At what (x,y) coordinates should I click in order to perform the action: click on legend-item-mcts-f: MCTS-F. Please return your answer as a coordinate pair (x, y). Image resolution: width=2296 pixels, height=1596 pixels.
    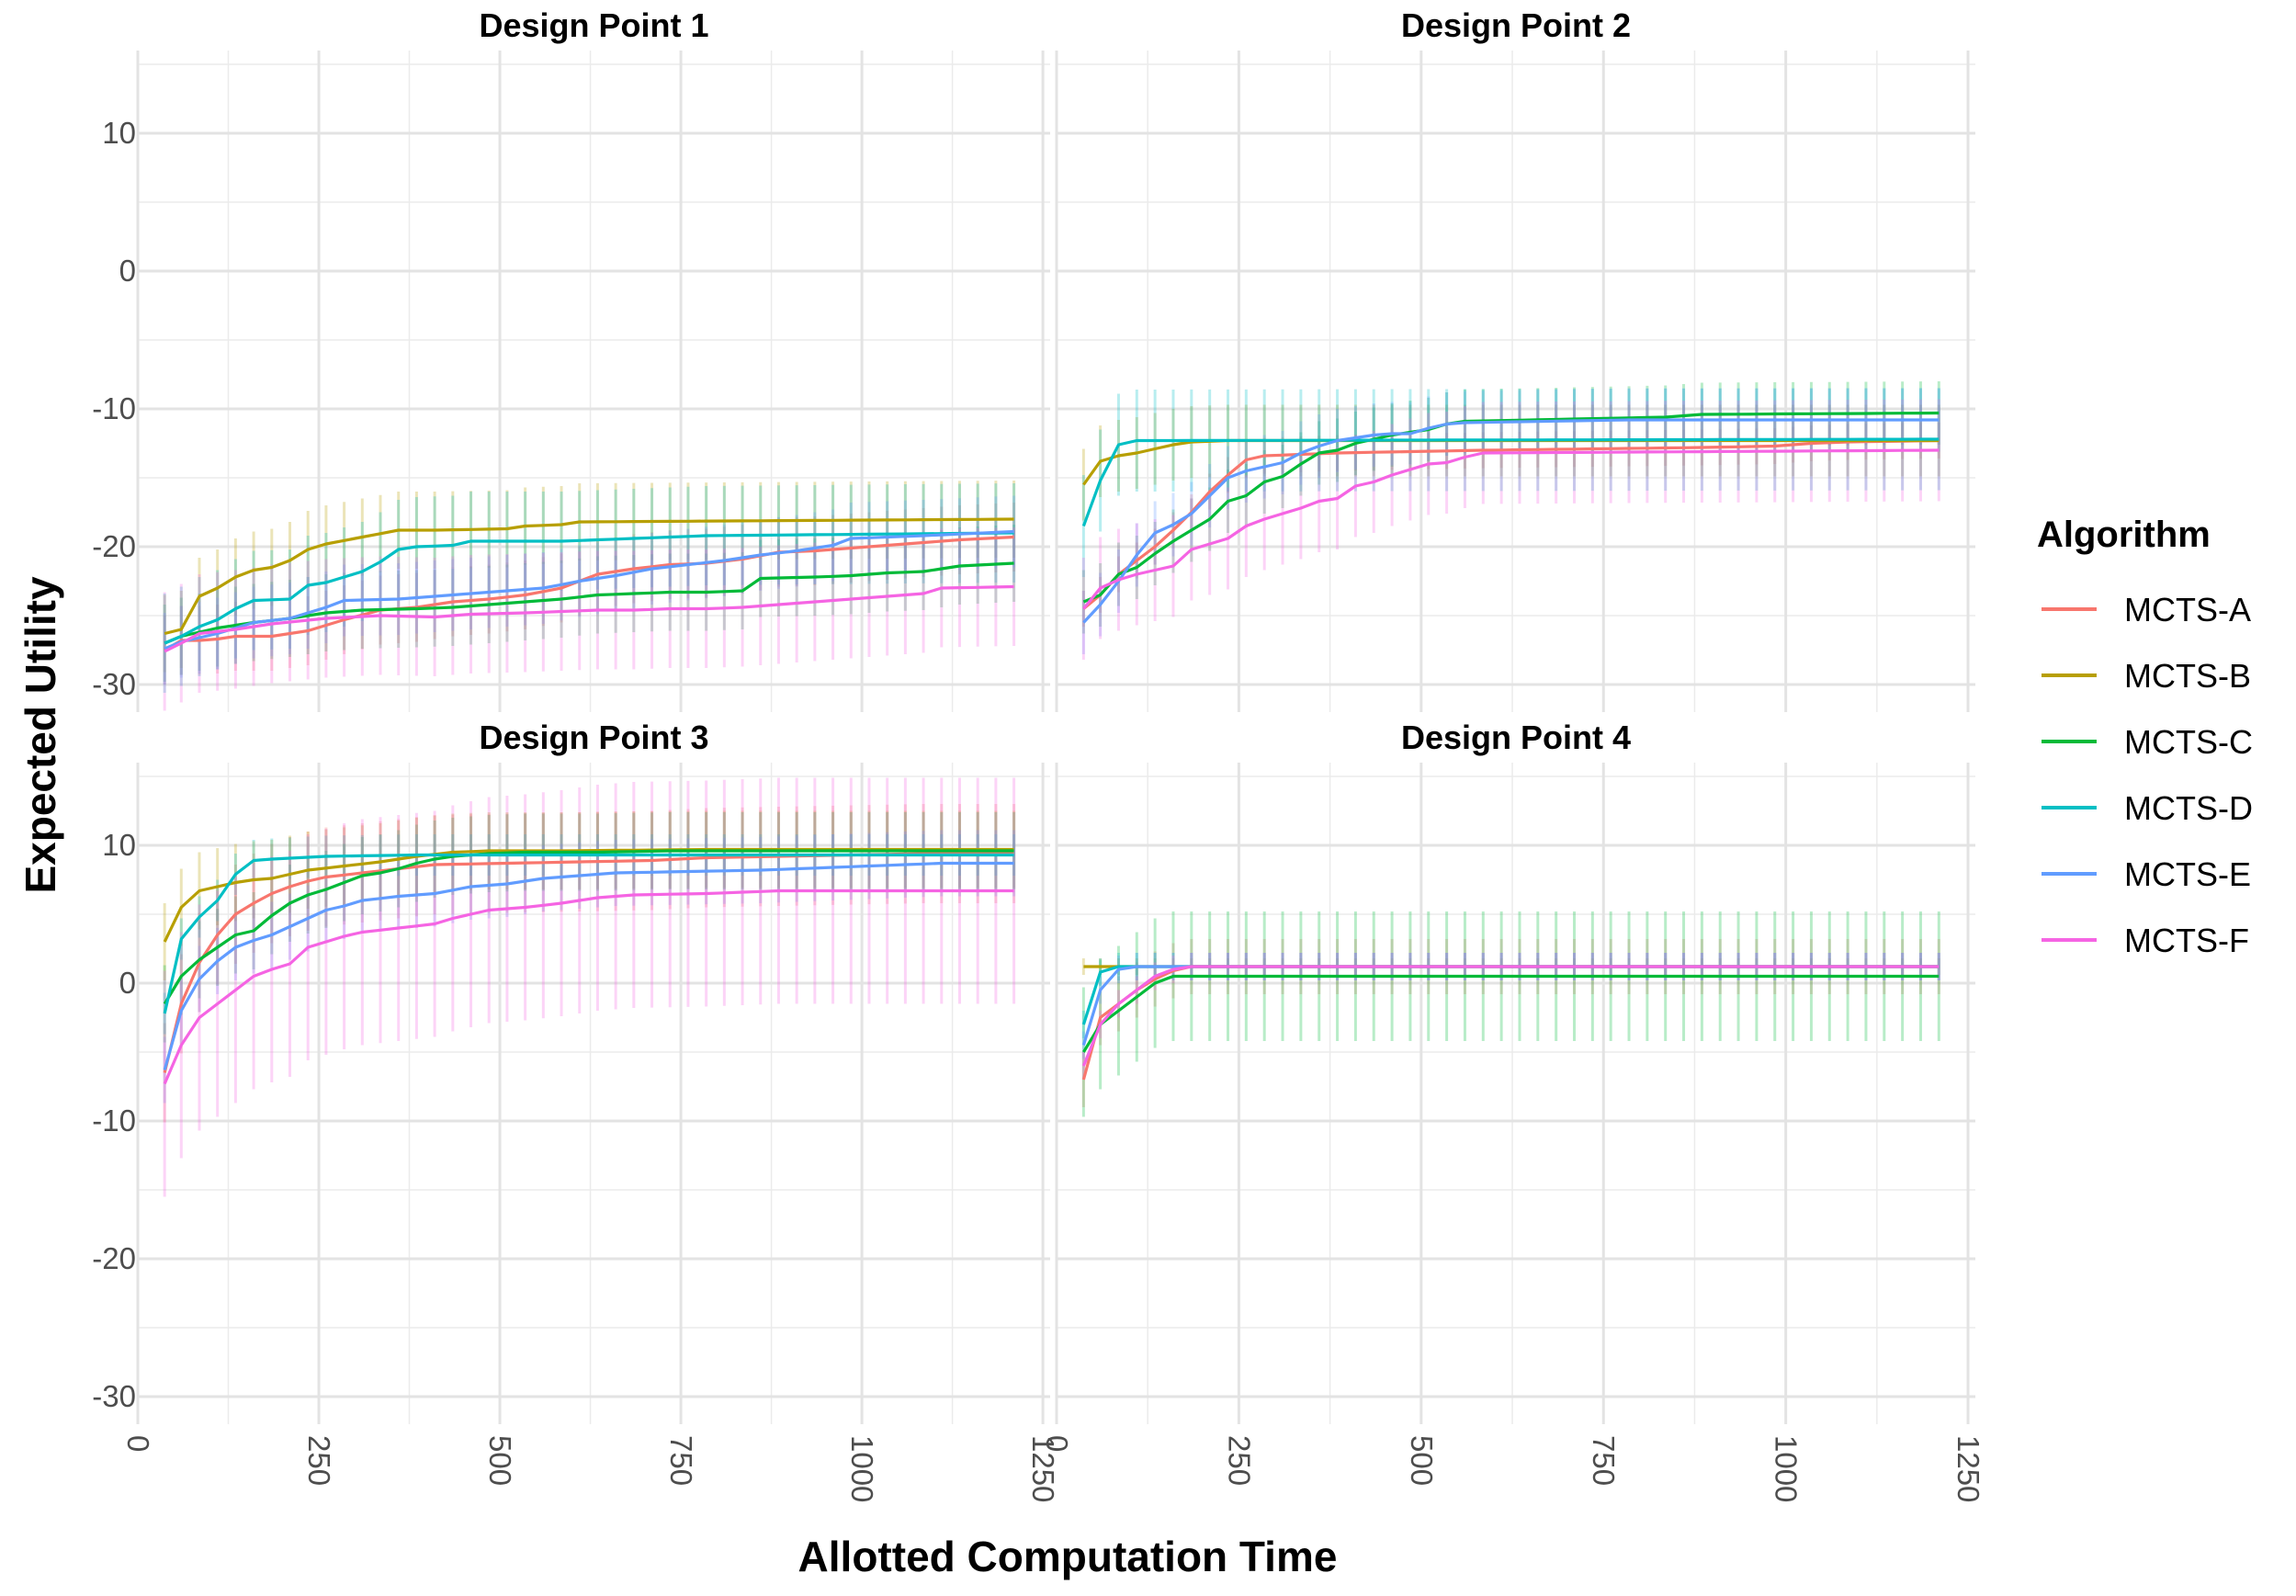
    Looking at the image, I should click on (2145, 941).